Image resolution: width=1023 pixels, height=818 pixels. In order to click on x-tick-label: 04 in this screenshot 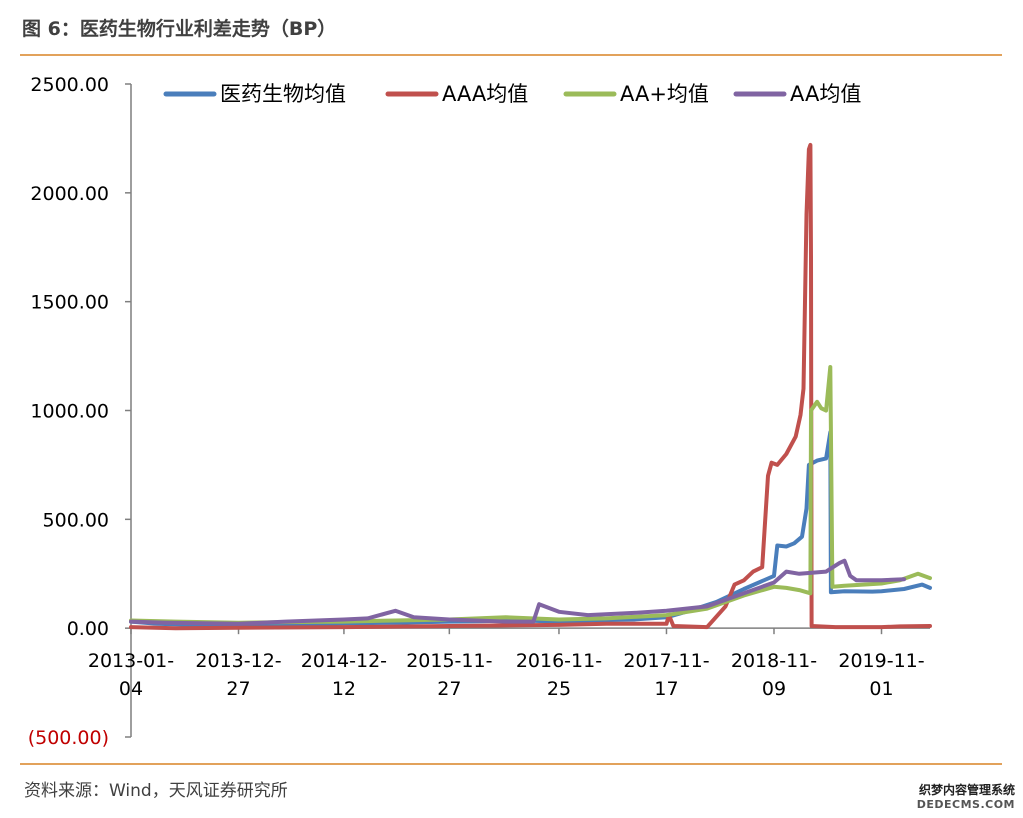, I will do `click(131, 689)`.